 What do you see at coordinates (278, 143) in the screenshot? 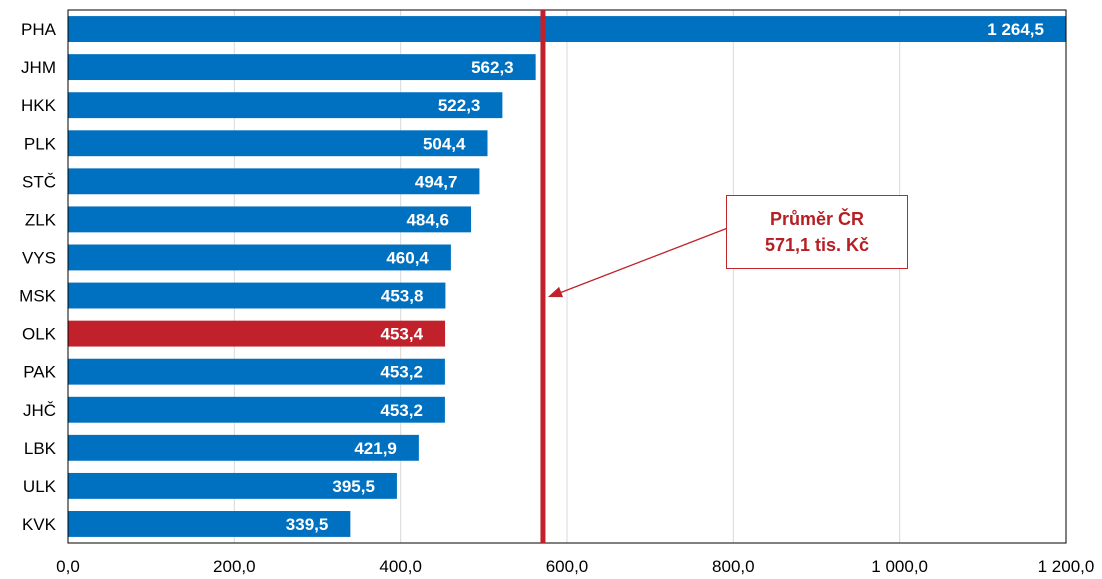
I see `bar-plk` at bounding box center [278, 143].